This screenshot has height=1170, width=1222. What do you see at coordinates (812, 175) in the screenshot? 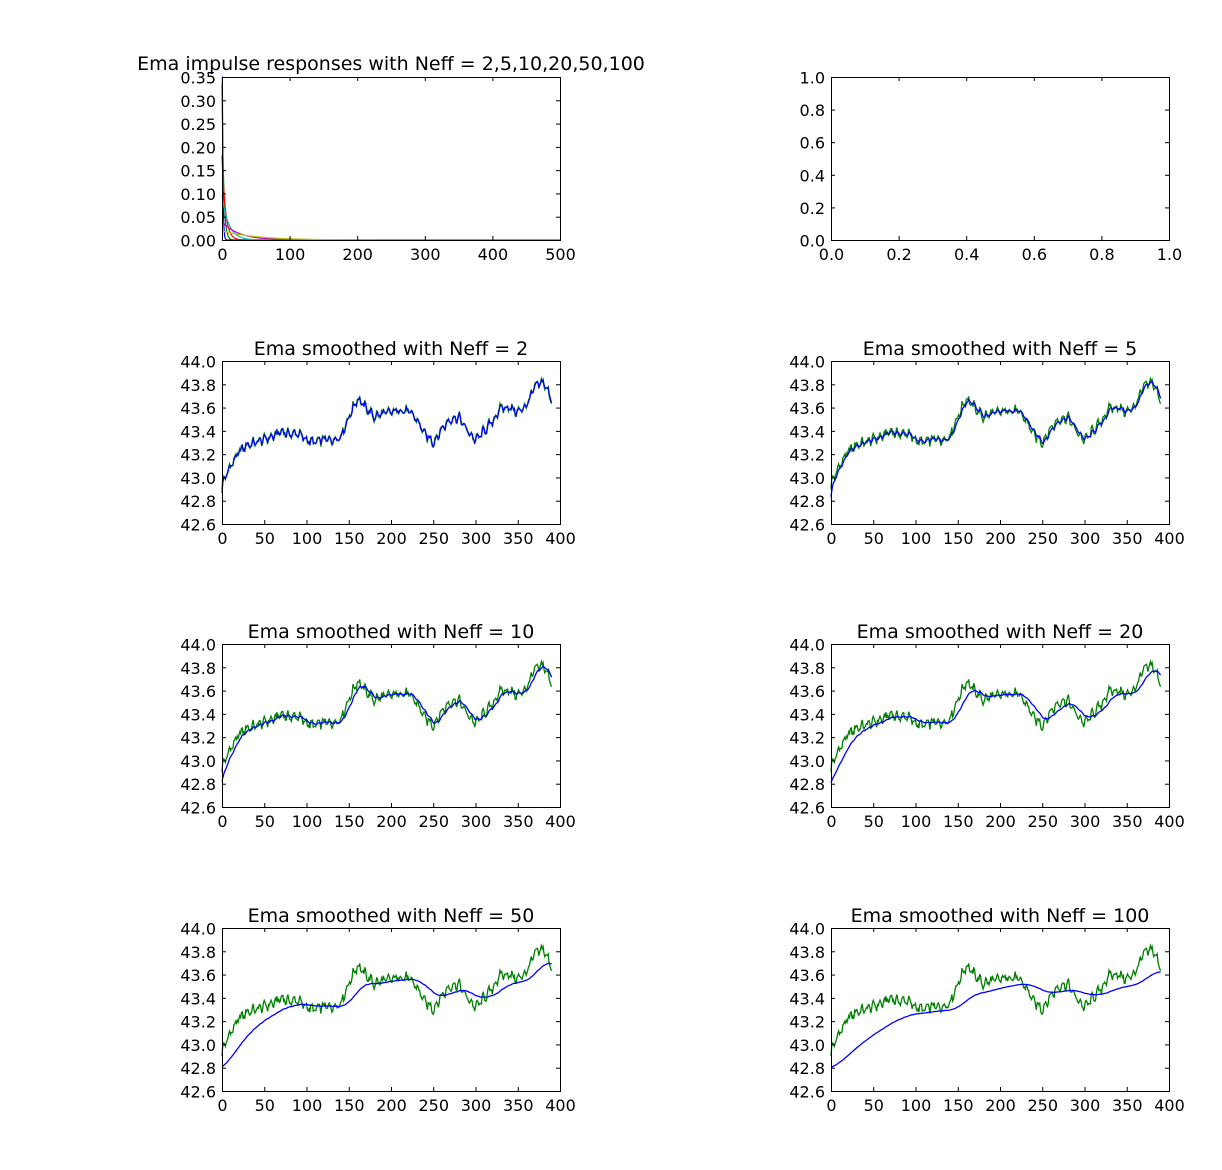
I see `y-tick-label: 0.4` at bounding box center [812, 175].